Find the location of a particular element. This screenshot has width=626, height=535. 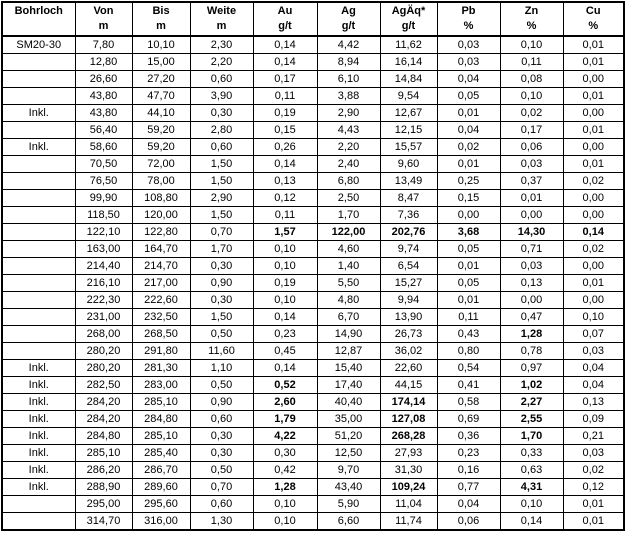

table-cell-zn: 0,01 is located at coordinates (531, 198).